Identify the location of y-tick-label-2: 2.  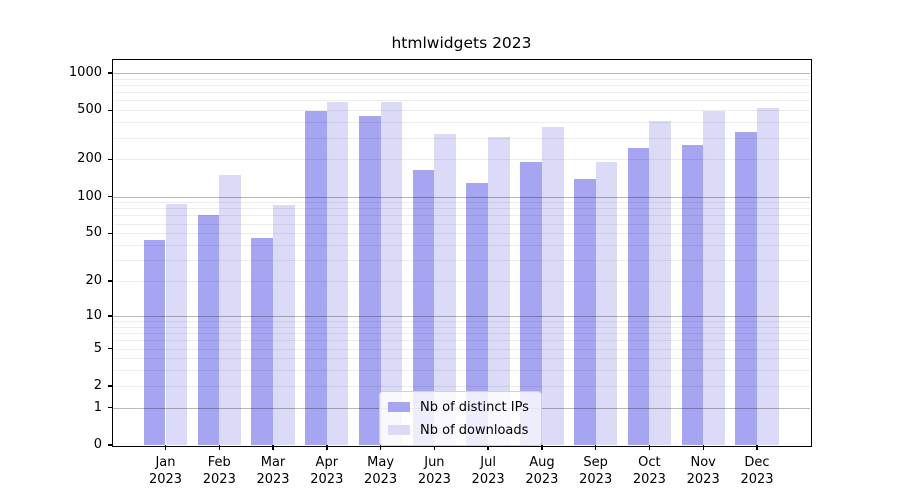
(97, 385).